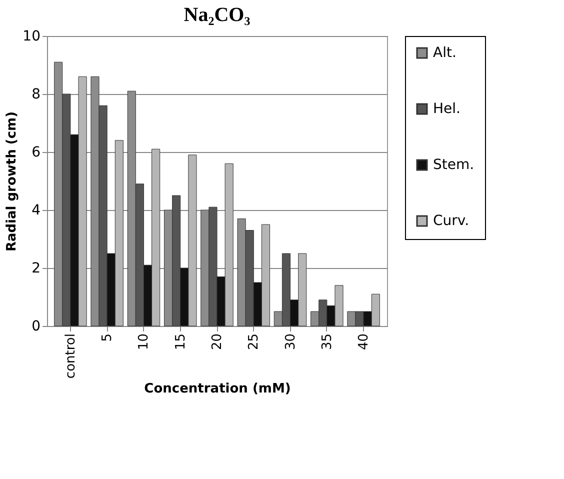  Describe the element at coordinates (364, 342) in the screenshot. I see `x-tick-label: 40` at that location.